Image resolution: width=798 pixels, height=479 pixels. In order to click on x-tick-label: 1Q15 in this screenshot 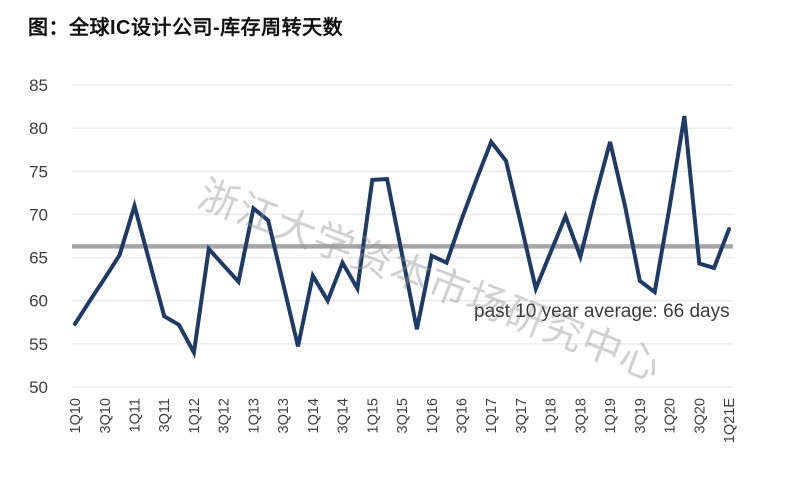, I will do `click(373, 415)`.